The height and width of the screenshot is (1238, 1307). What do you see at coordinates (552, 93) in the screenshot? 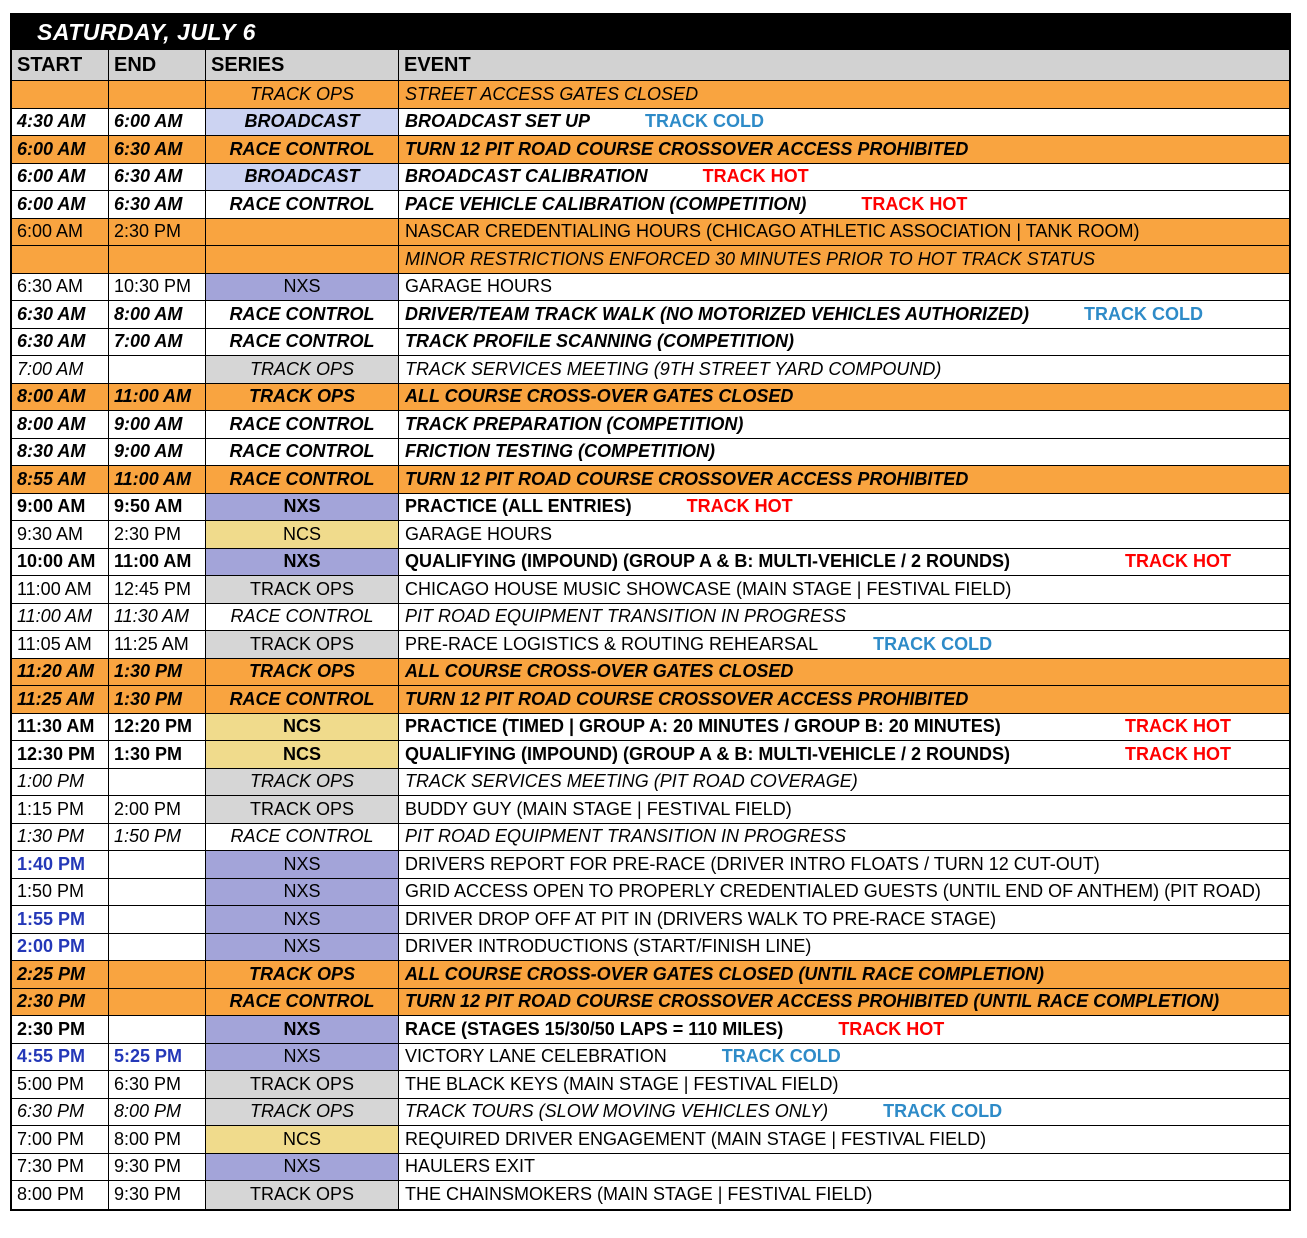
I see `event-label: STREET ACCESS GATES CLOSED` at bounding box center [552, 93].